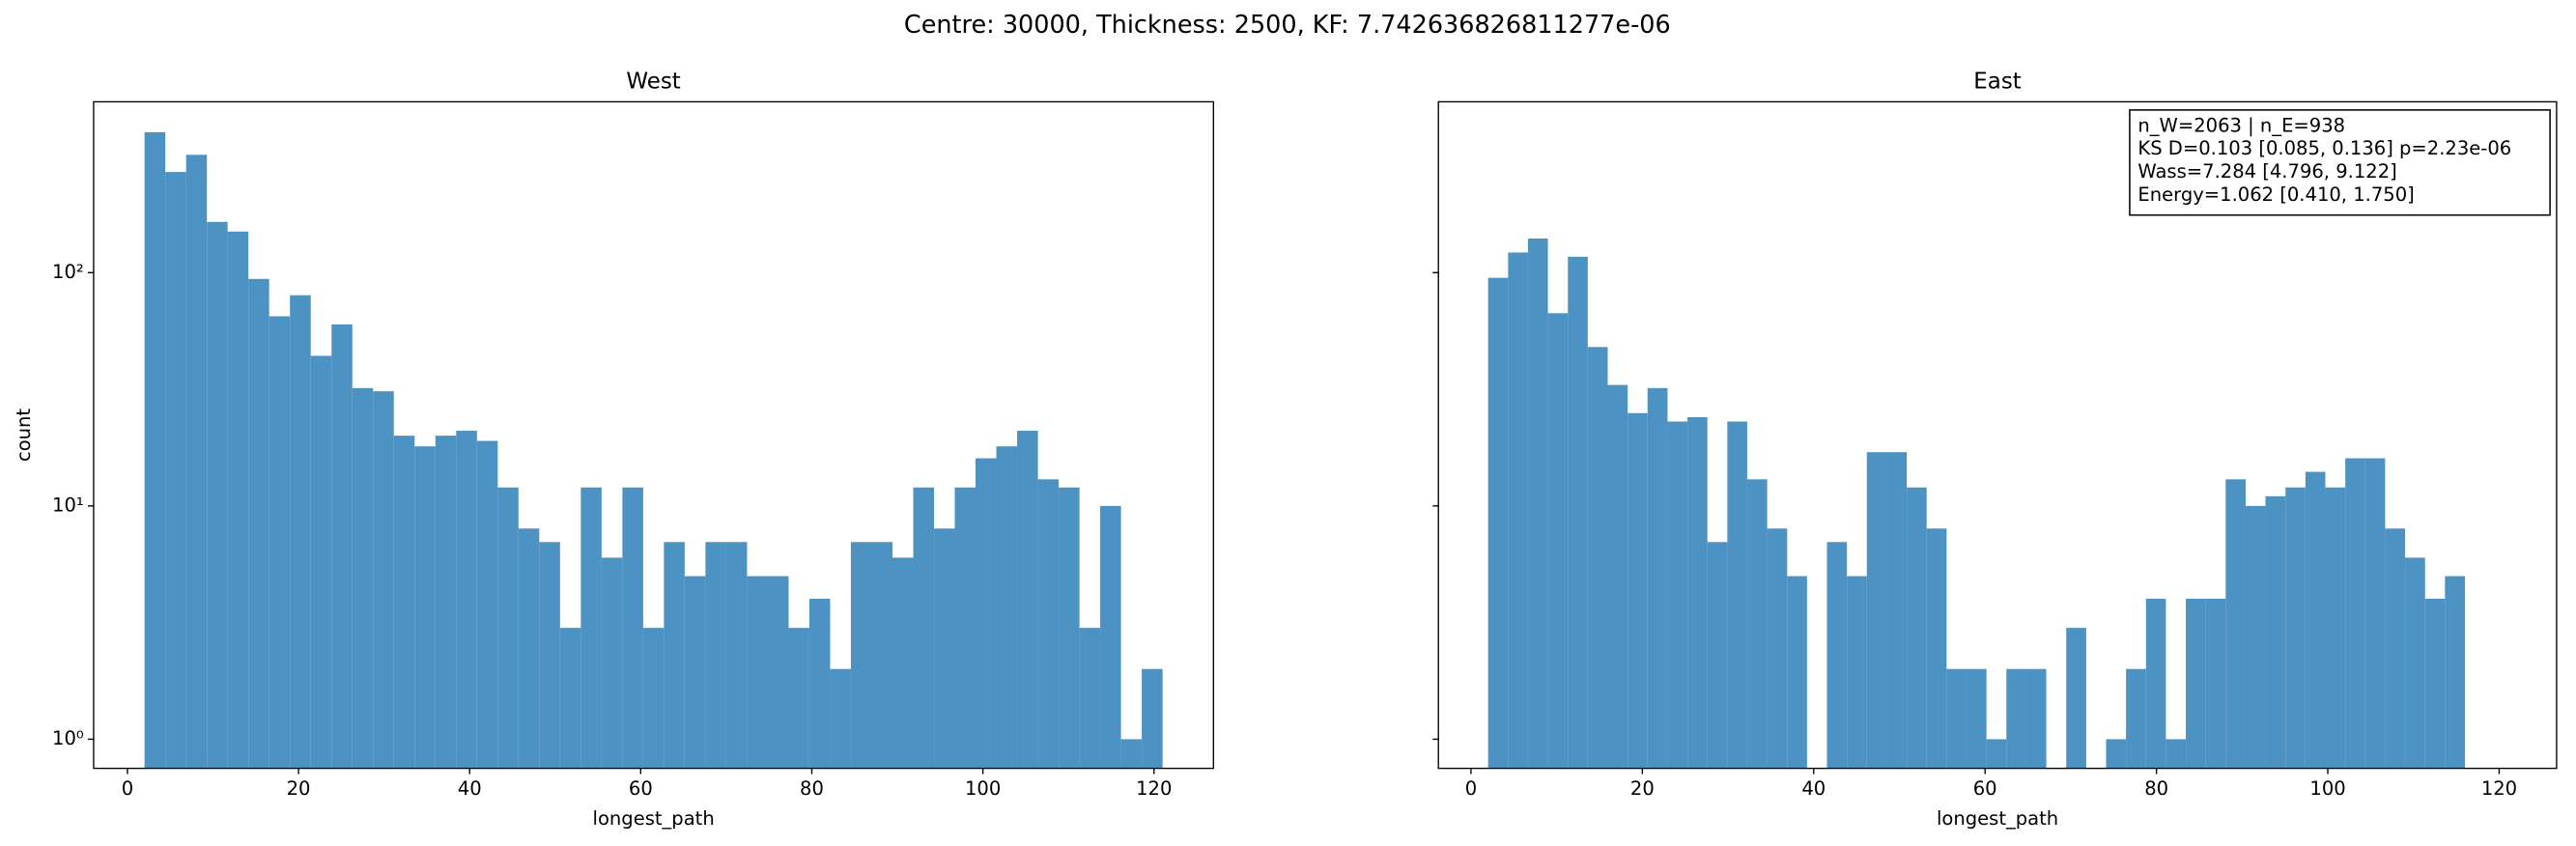 The image size is (2576, 846). What do you see at coordinates (1997, 81) in the screenshot?
I see `axes-title: East` at bounding box center [1997, 81].